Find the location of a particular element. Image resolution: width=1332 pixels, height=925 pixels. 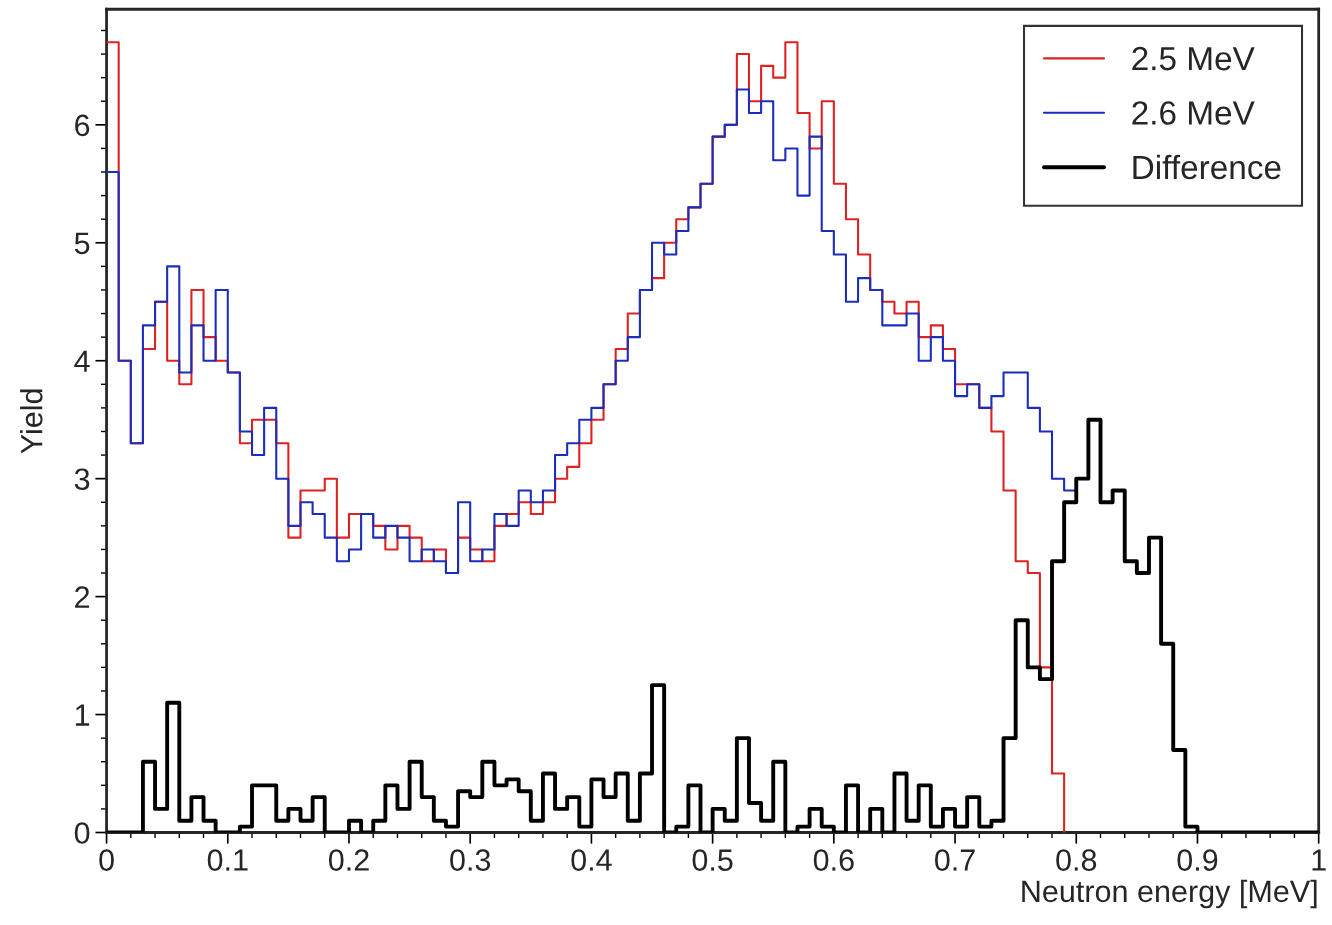

y-tick-label: 3 is located at coordinates (82, 479).